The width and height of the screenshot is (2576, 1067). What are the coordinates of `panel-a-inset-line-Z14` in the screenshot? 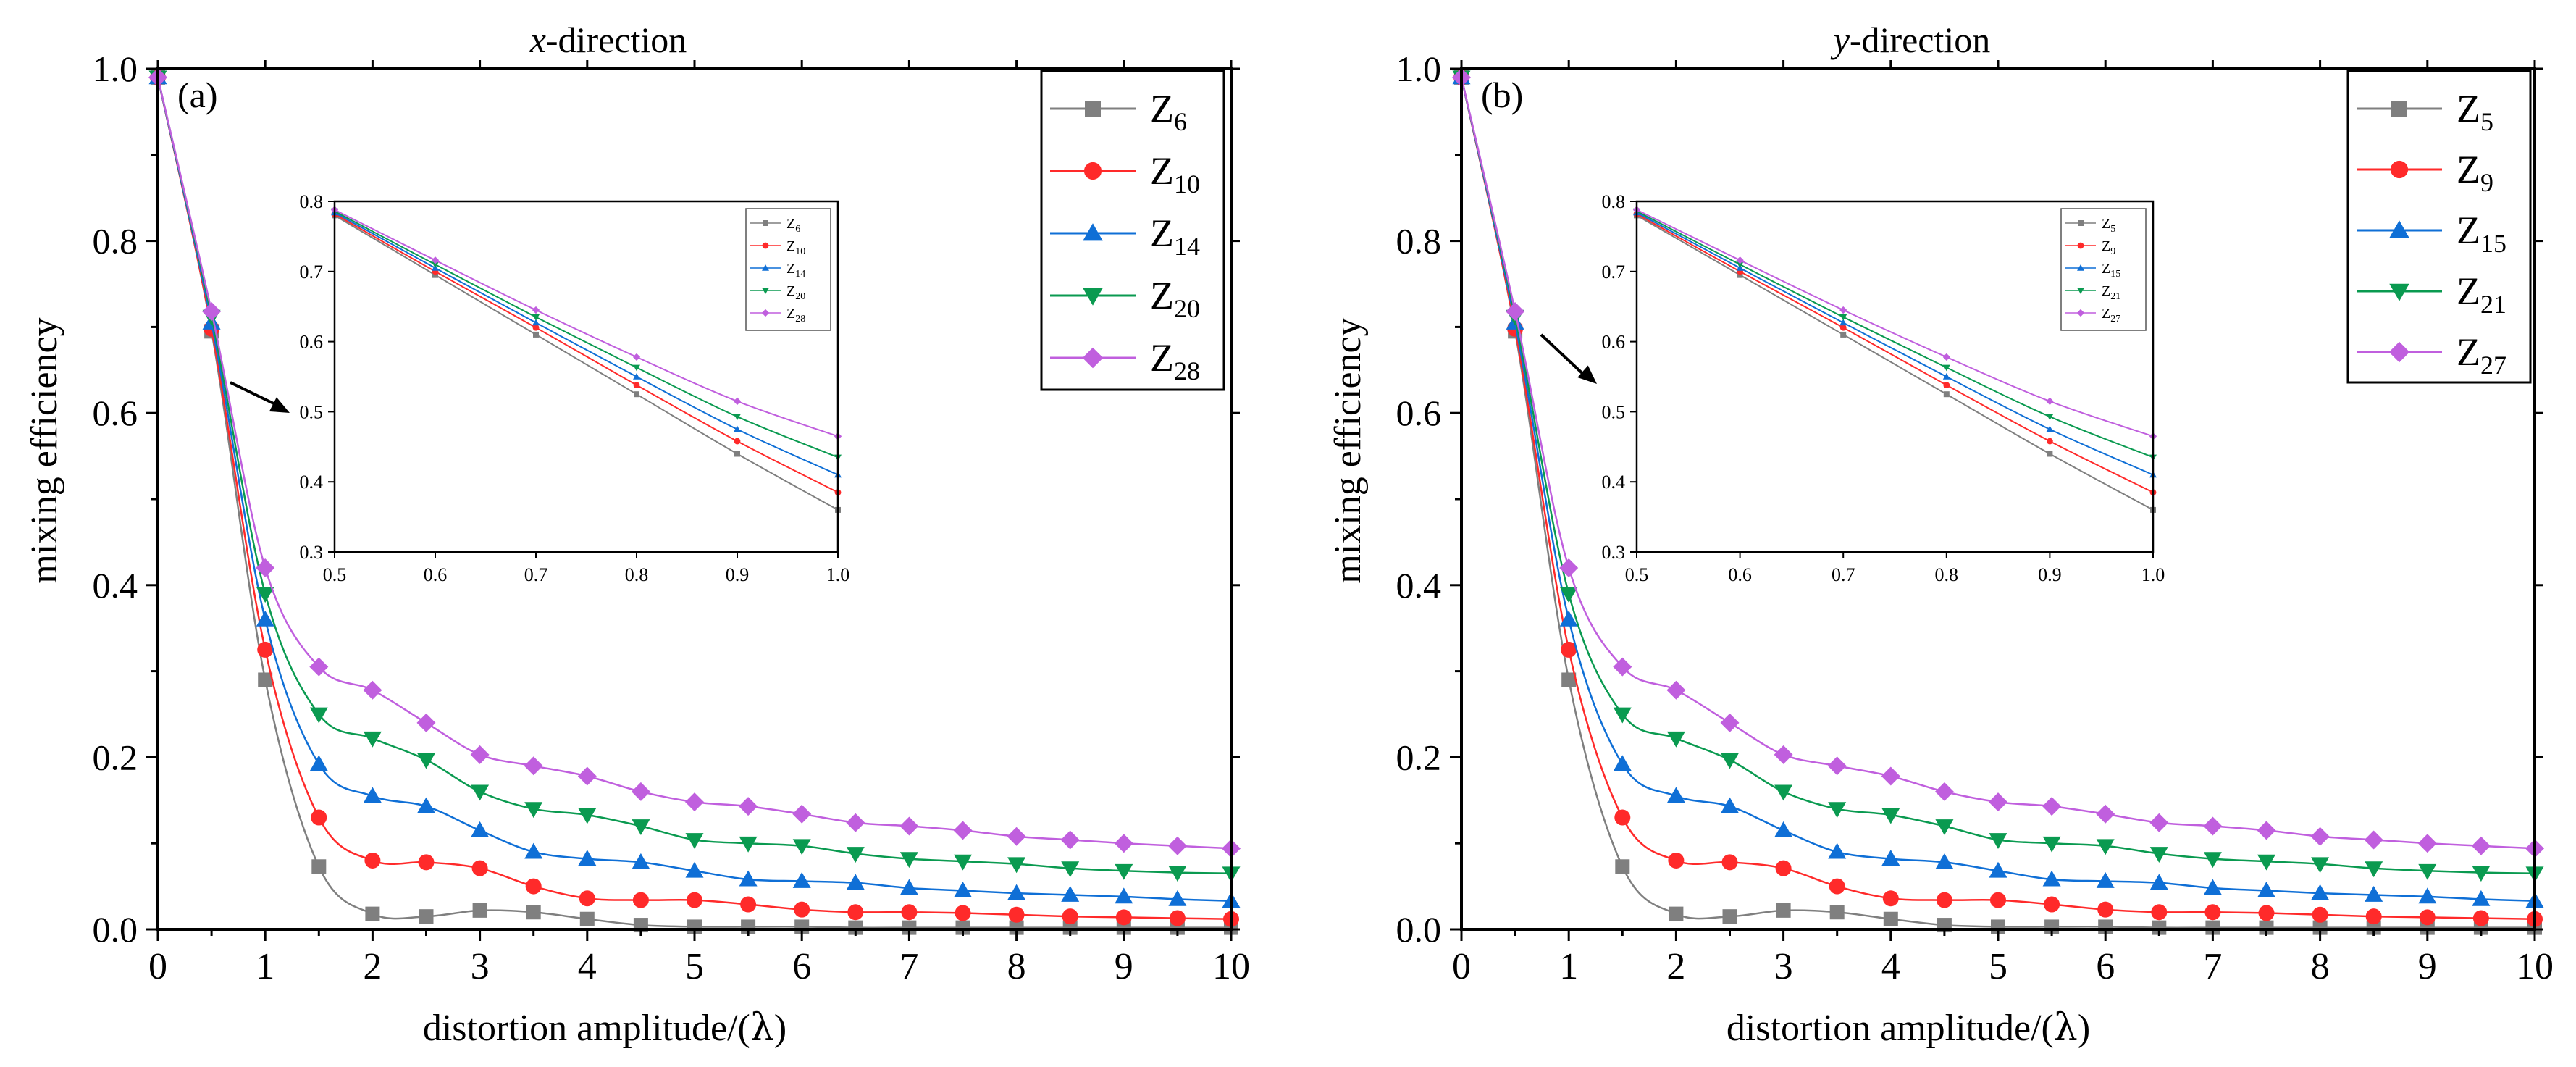 It's located at (586, 344).